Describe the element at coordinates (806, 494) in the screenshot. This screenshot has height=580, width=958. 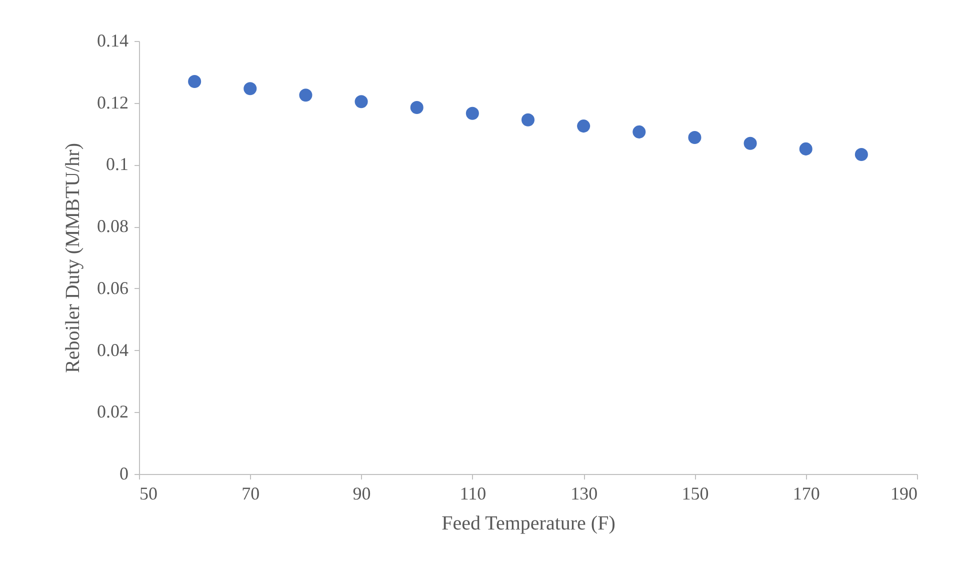
I see `x-tick-label: 170` at that location.